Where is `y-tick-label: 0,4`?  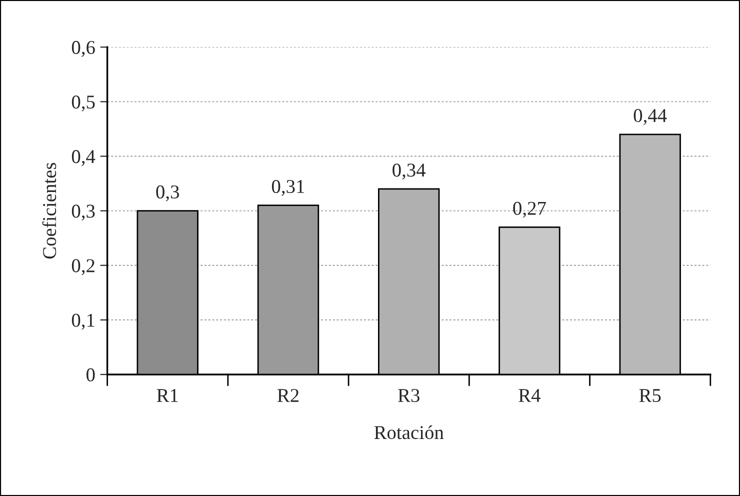 y-tick-label: 0,4 is located at coordinates (84, 158).